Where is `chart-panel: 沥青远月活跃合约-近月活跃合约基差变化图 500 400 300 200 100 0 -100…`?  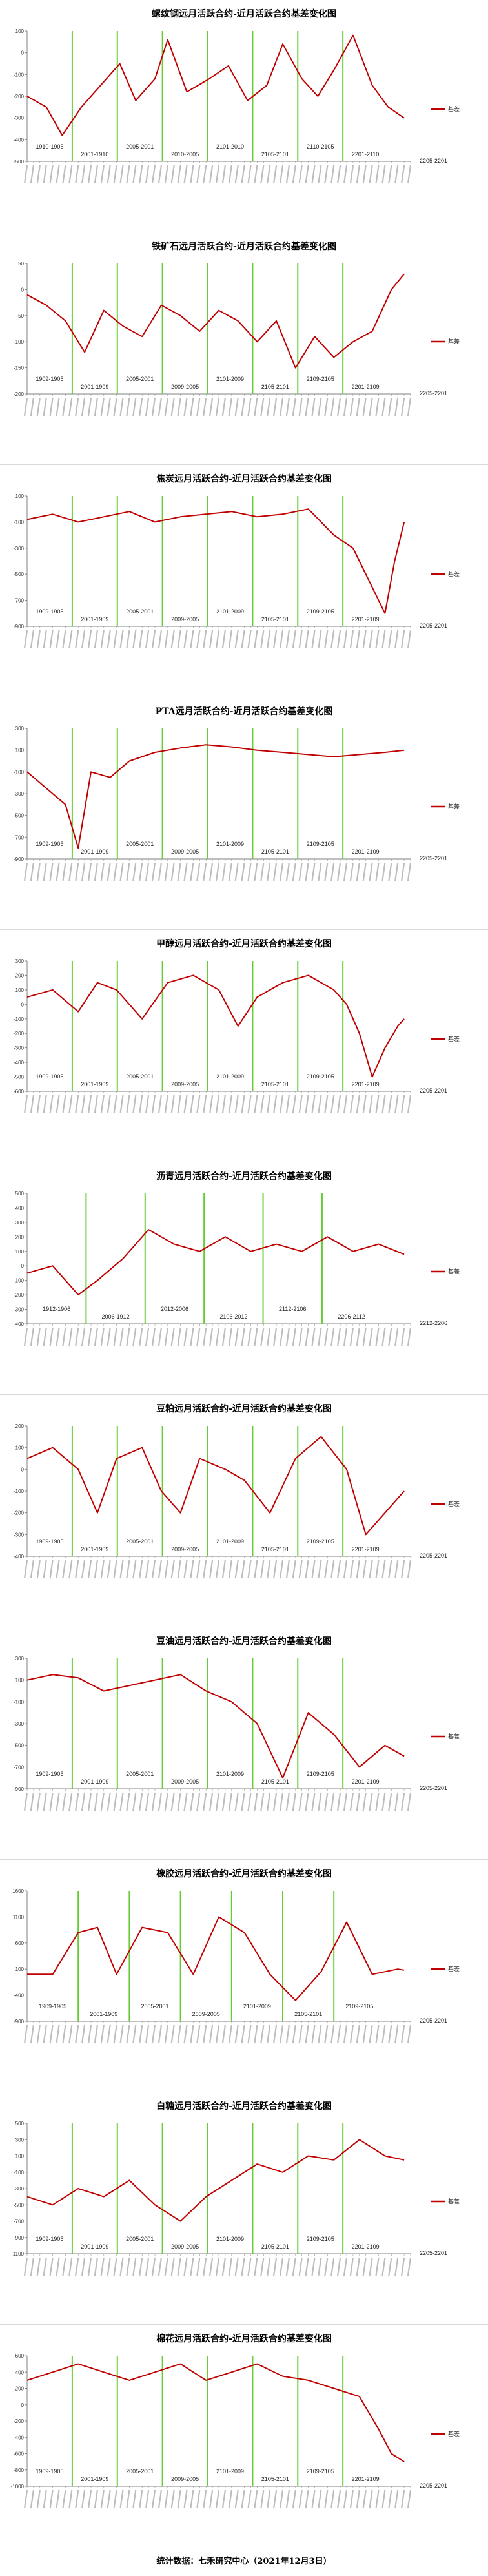
chart-panel: 沥青远月活跃合约-近月活跃合约基差变化图 500 400 300 200 100 0 -100… is located at coordinates (244, 1278).